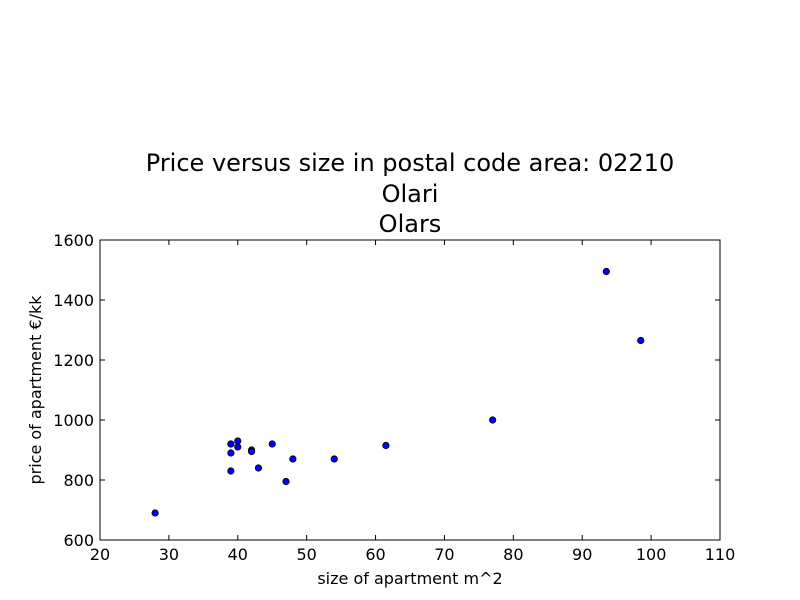 The width and height of the screenshot is (800, 600). I want to click on x-tick-label-1: 30, so click(169, 554).